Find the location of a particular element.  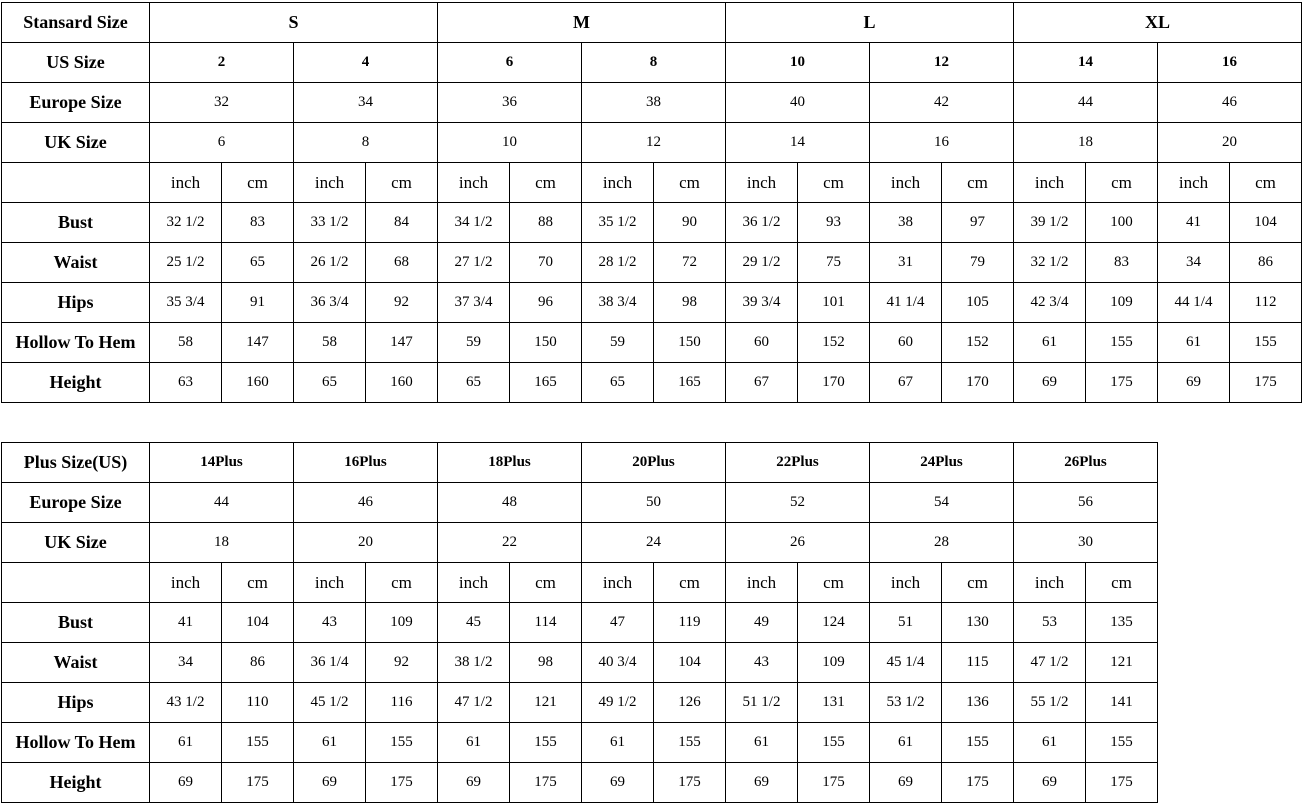

size-header: 18Plus is located at coordinates (509, 462).